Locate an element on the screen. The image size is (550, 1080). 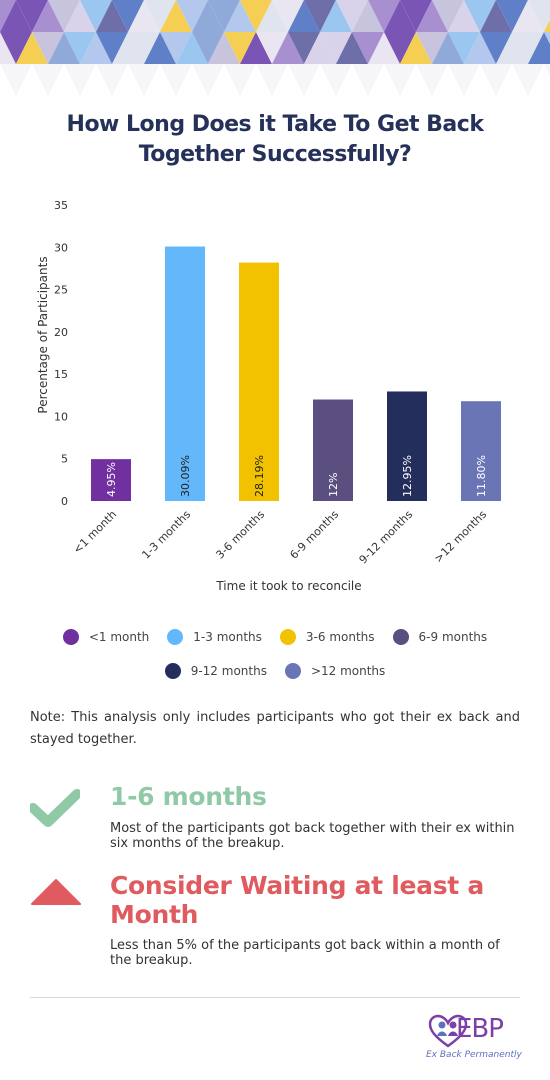
x-tick-label: 9-12 months is located at coordinates (385, 537).